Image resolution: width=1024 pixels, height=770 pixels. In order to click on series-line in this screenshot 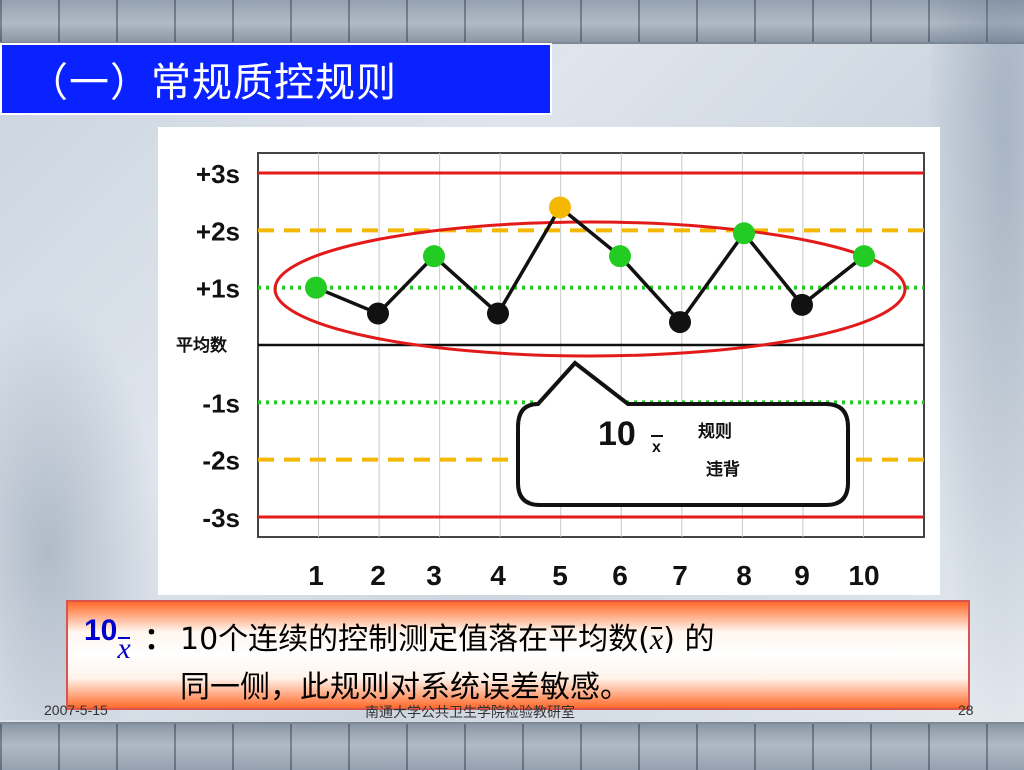, I will do `click(590, 264)`.